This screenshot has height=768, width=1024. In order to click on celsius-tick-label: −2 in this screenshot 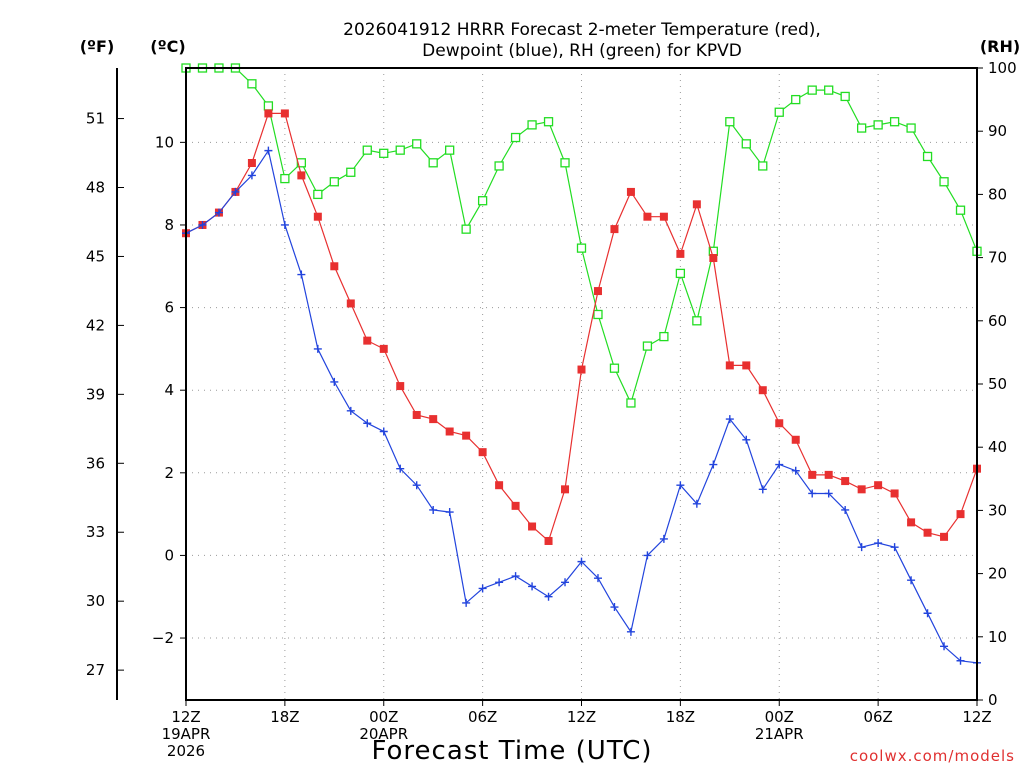, I will do `click(163, 638)`.